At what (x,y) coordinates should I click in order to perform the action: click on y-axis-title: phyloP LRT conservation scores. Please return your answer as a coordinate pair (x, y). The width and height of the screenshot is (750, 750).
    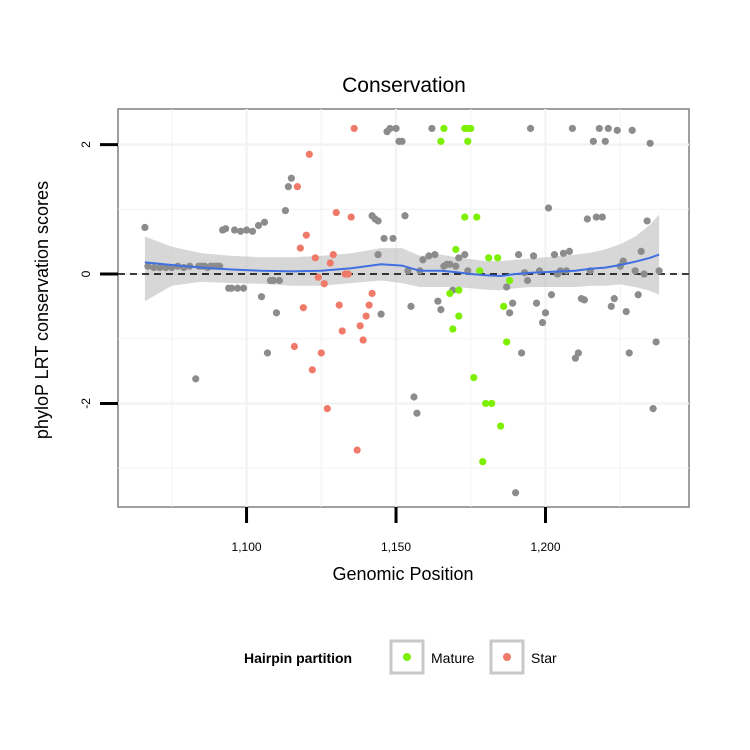
    Looking at the image, I should click on (42, 310).